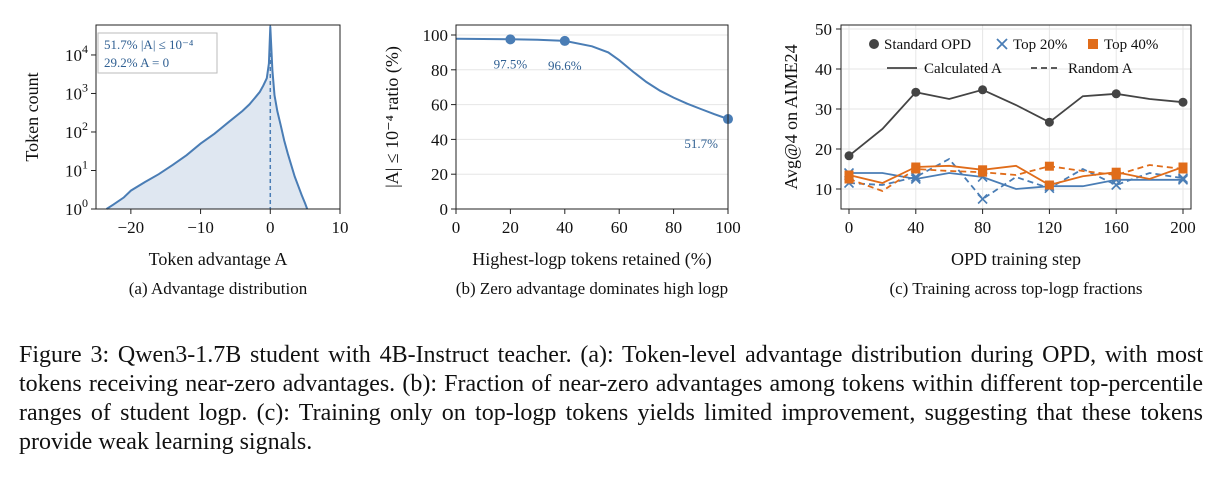 The image size is (1219, 489). Describe the element at coordinates (1020, 223) in the screenshot. I see `x-axis-ticks: 0 40 80 120 160 200` at that location.